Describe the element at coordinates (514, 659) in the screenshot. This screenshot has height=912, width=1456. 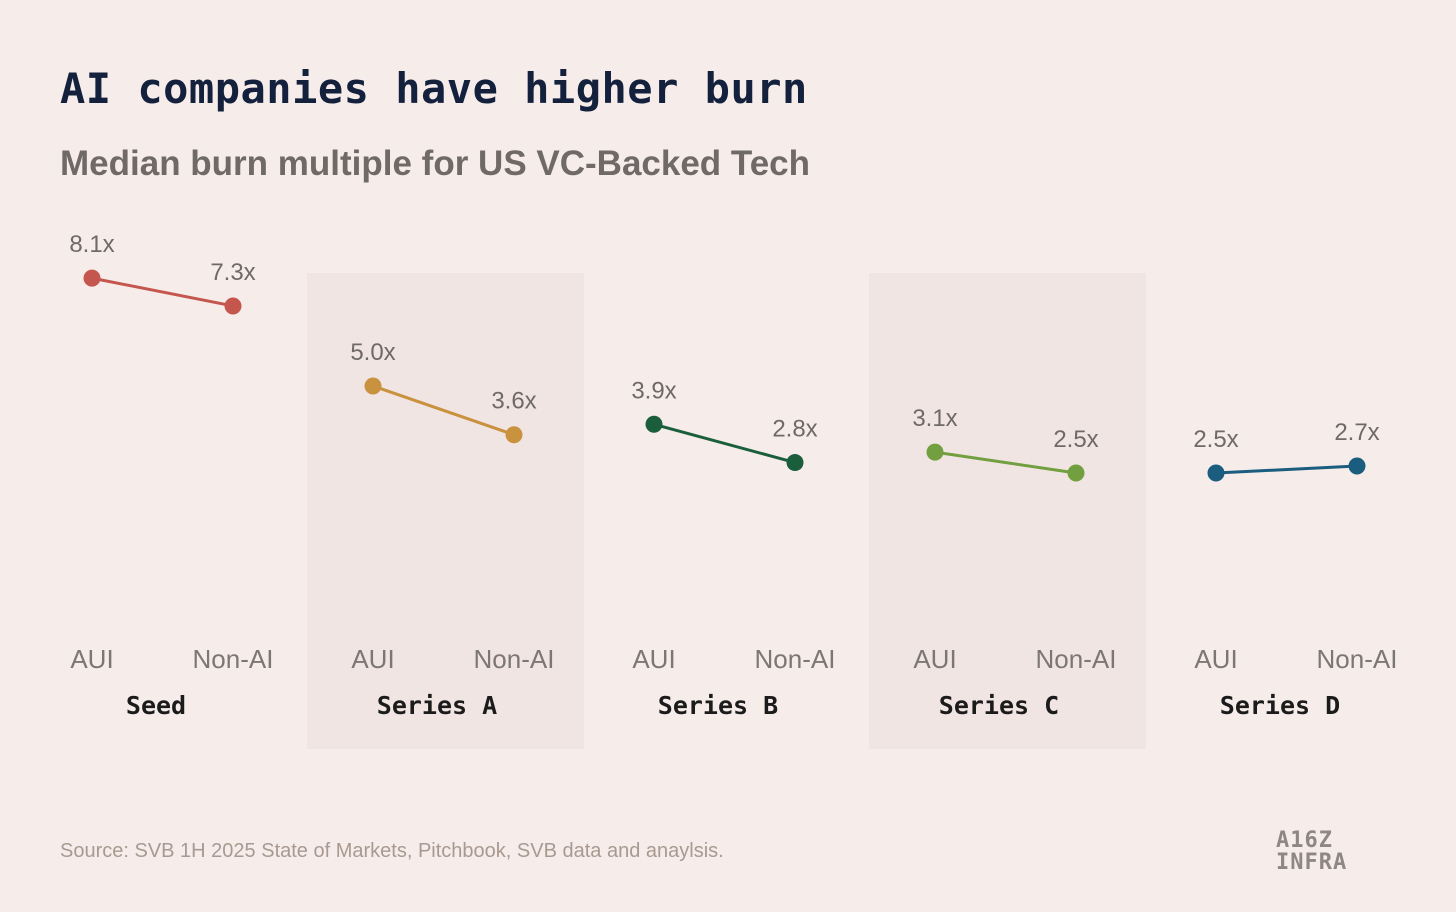
I see `x-tick-series-a-1: Non-AI` at that location.